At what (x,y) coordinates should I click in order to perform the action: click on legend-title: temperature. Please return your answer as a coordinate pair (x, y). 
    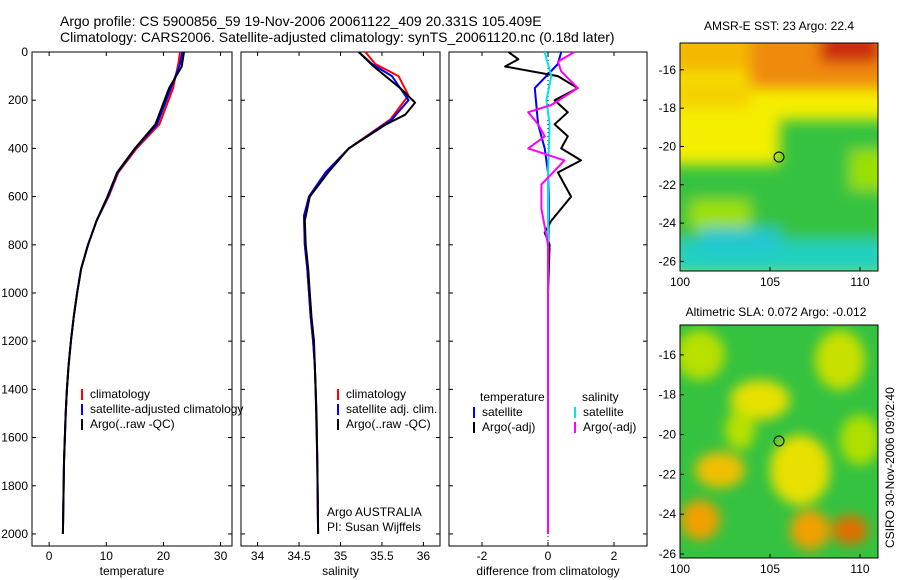
    Looking at the image, I should click on (512, 397).